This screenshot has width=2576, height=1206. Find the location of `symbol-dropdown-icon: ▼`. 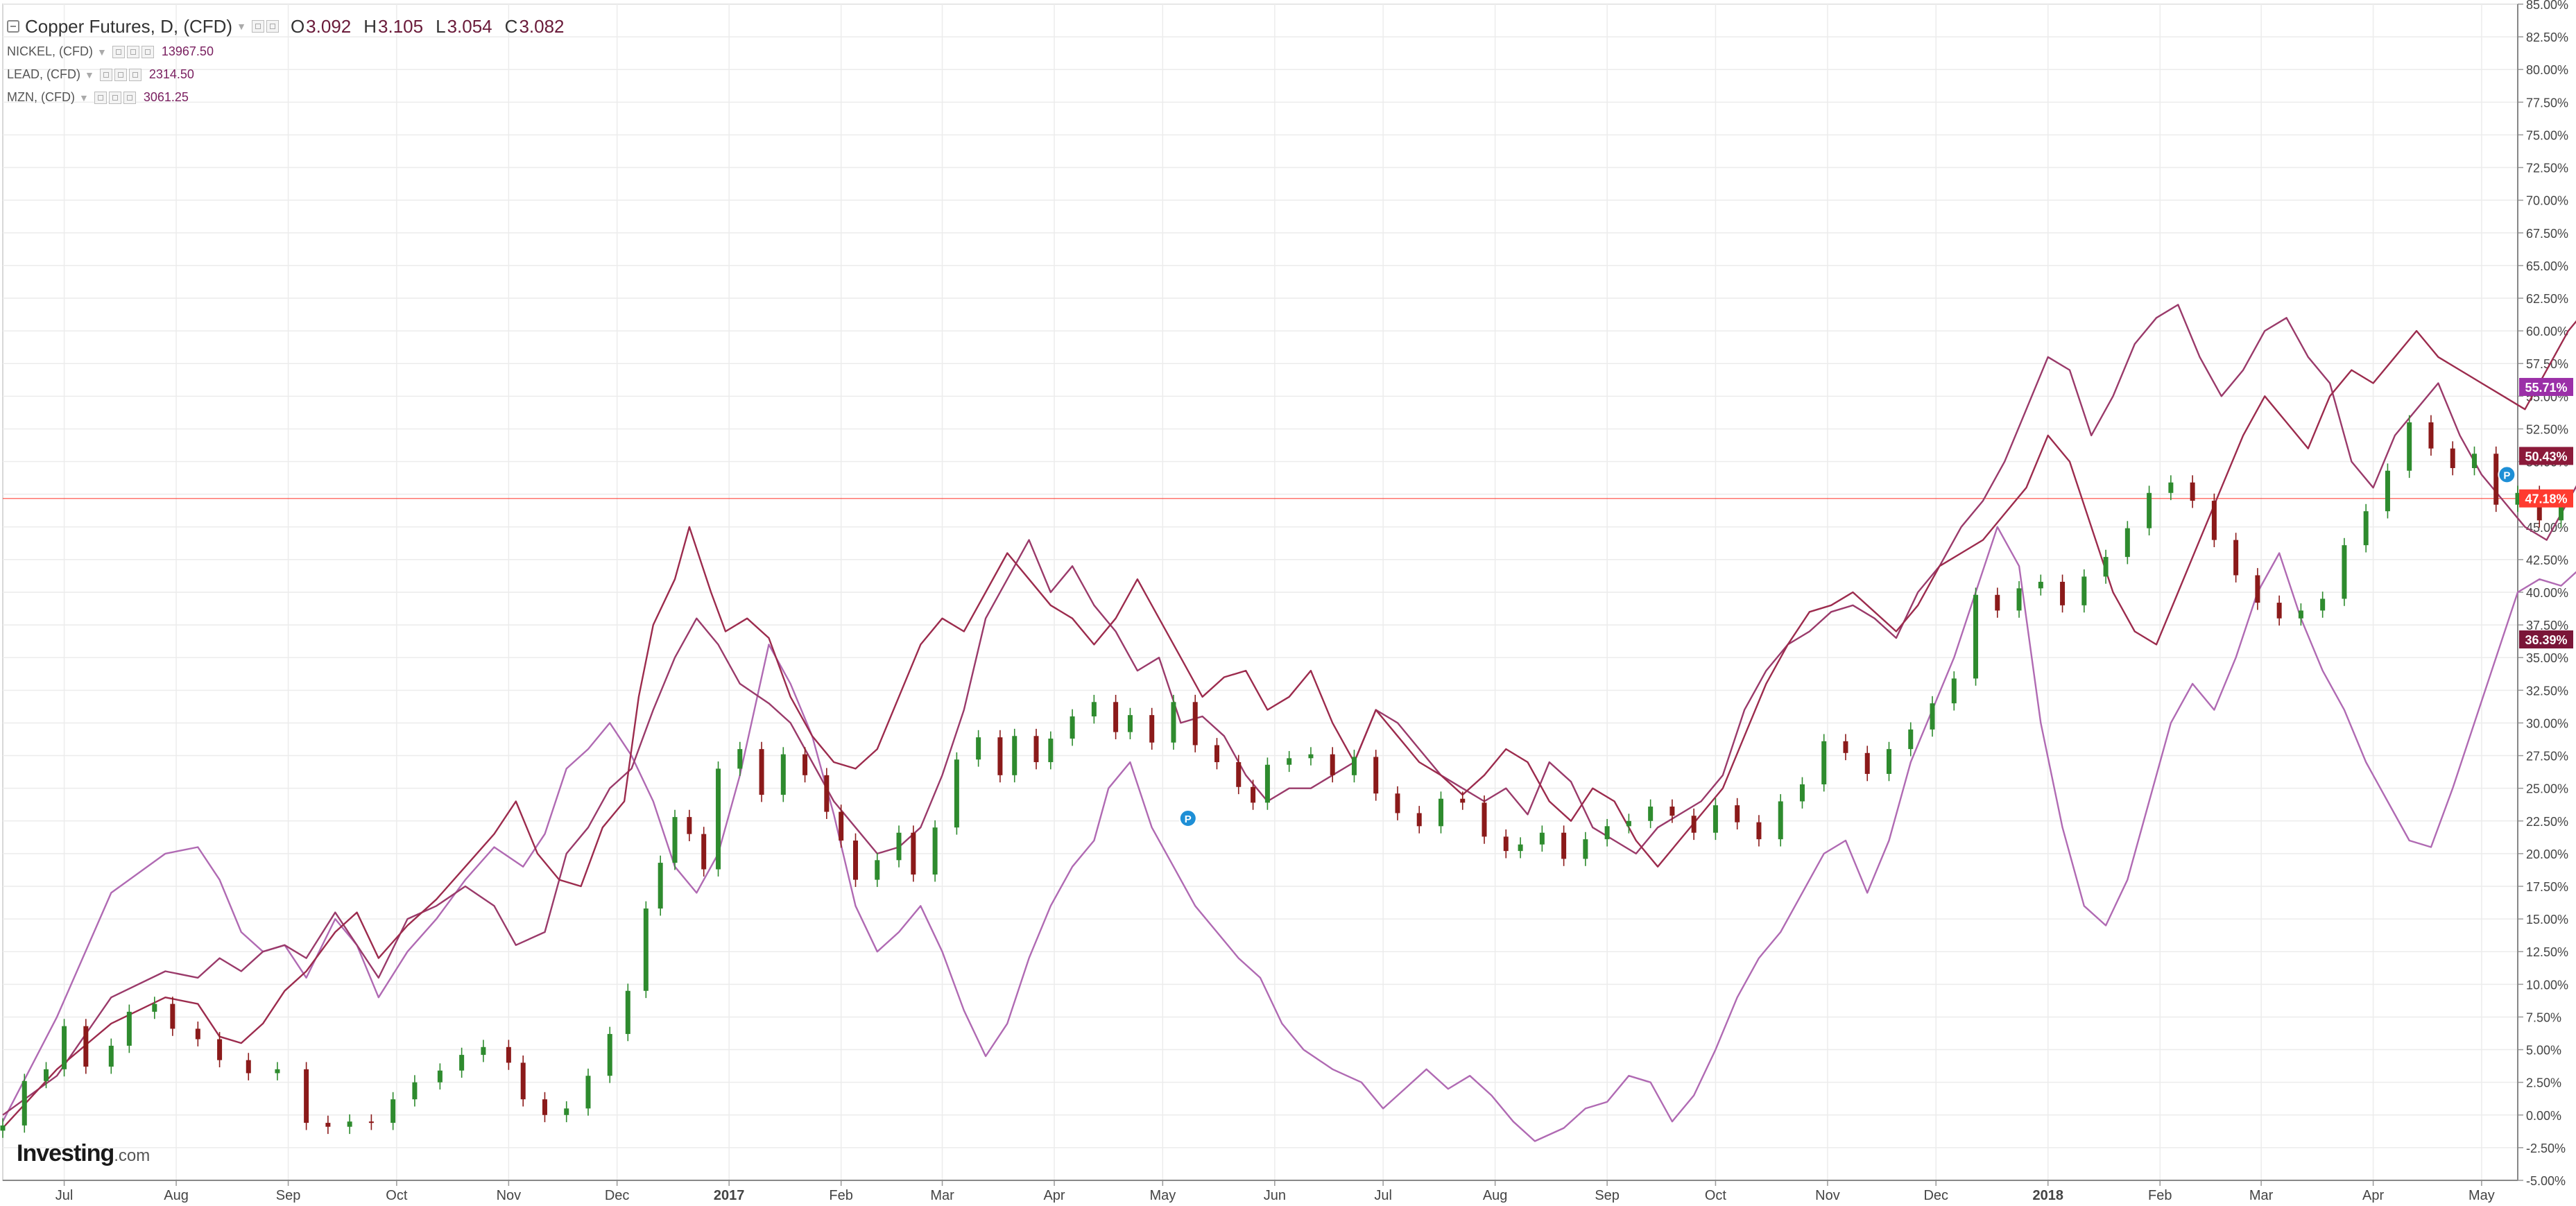

symbol-dropdown-icon: ▼ is located at coordinates (241, 26).